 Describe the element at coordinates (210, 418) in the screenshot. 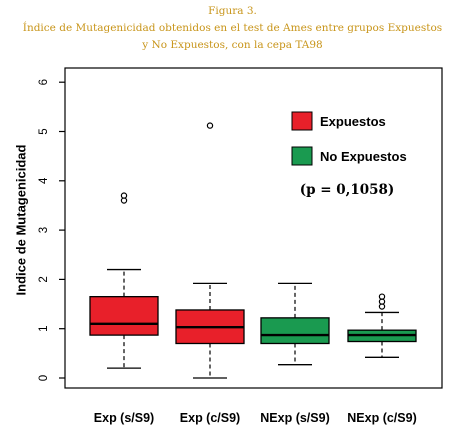

I see `x-category-label: Exp (c/S9)` at that location.